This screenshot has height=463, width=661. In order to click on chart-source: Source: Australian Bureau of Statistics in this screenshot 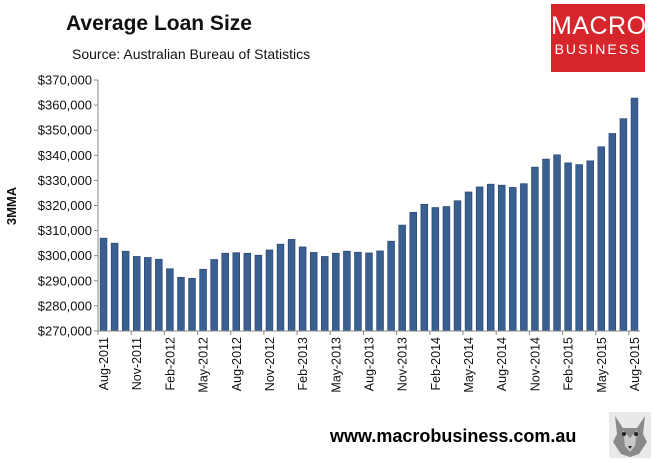, I will do `click(191, 54)`.